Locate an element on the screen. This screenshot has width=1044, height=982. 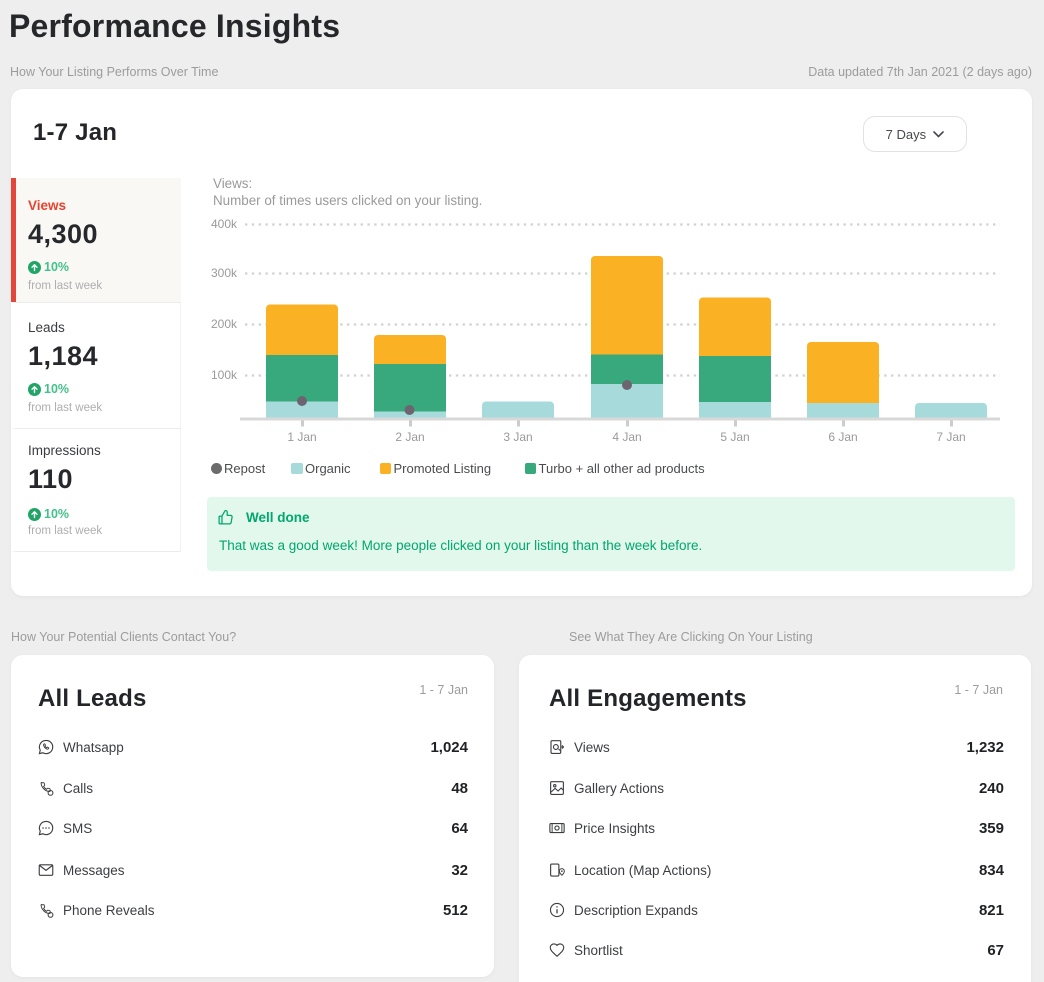
svg-text: 7 Jan is located at coordinates (950, 437).